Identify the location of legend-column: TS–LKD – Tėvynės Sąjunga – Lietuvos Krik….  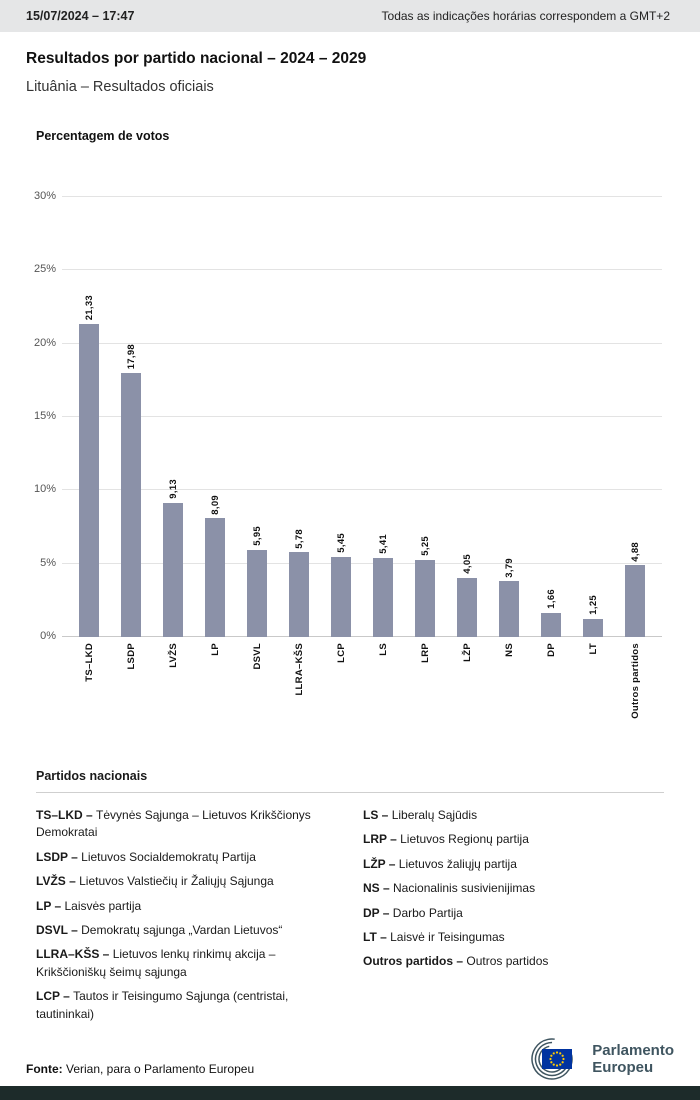
(186, 918).